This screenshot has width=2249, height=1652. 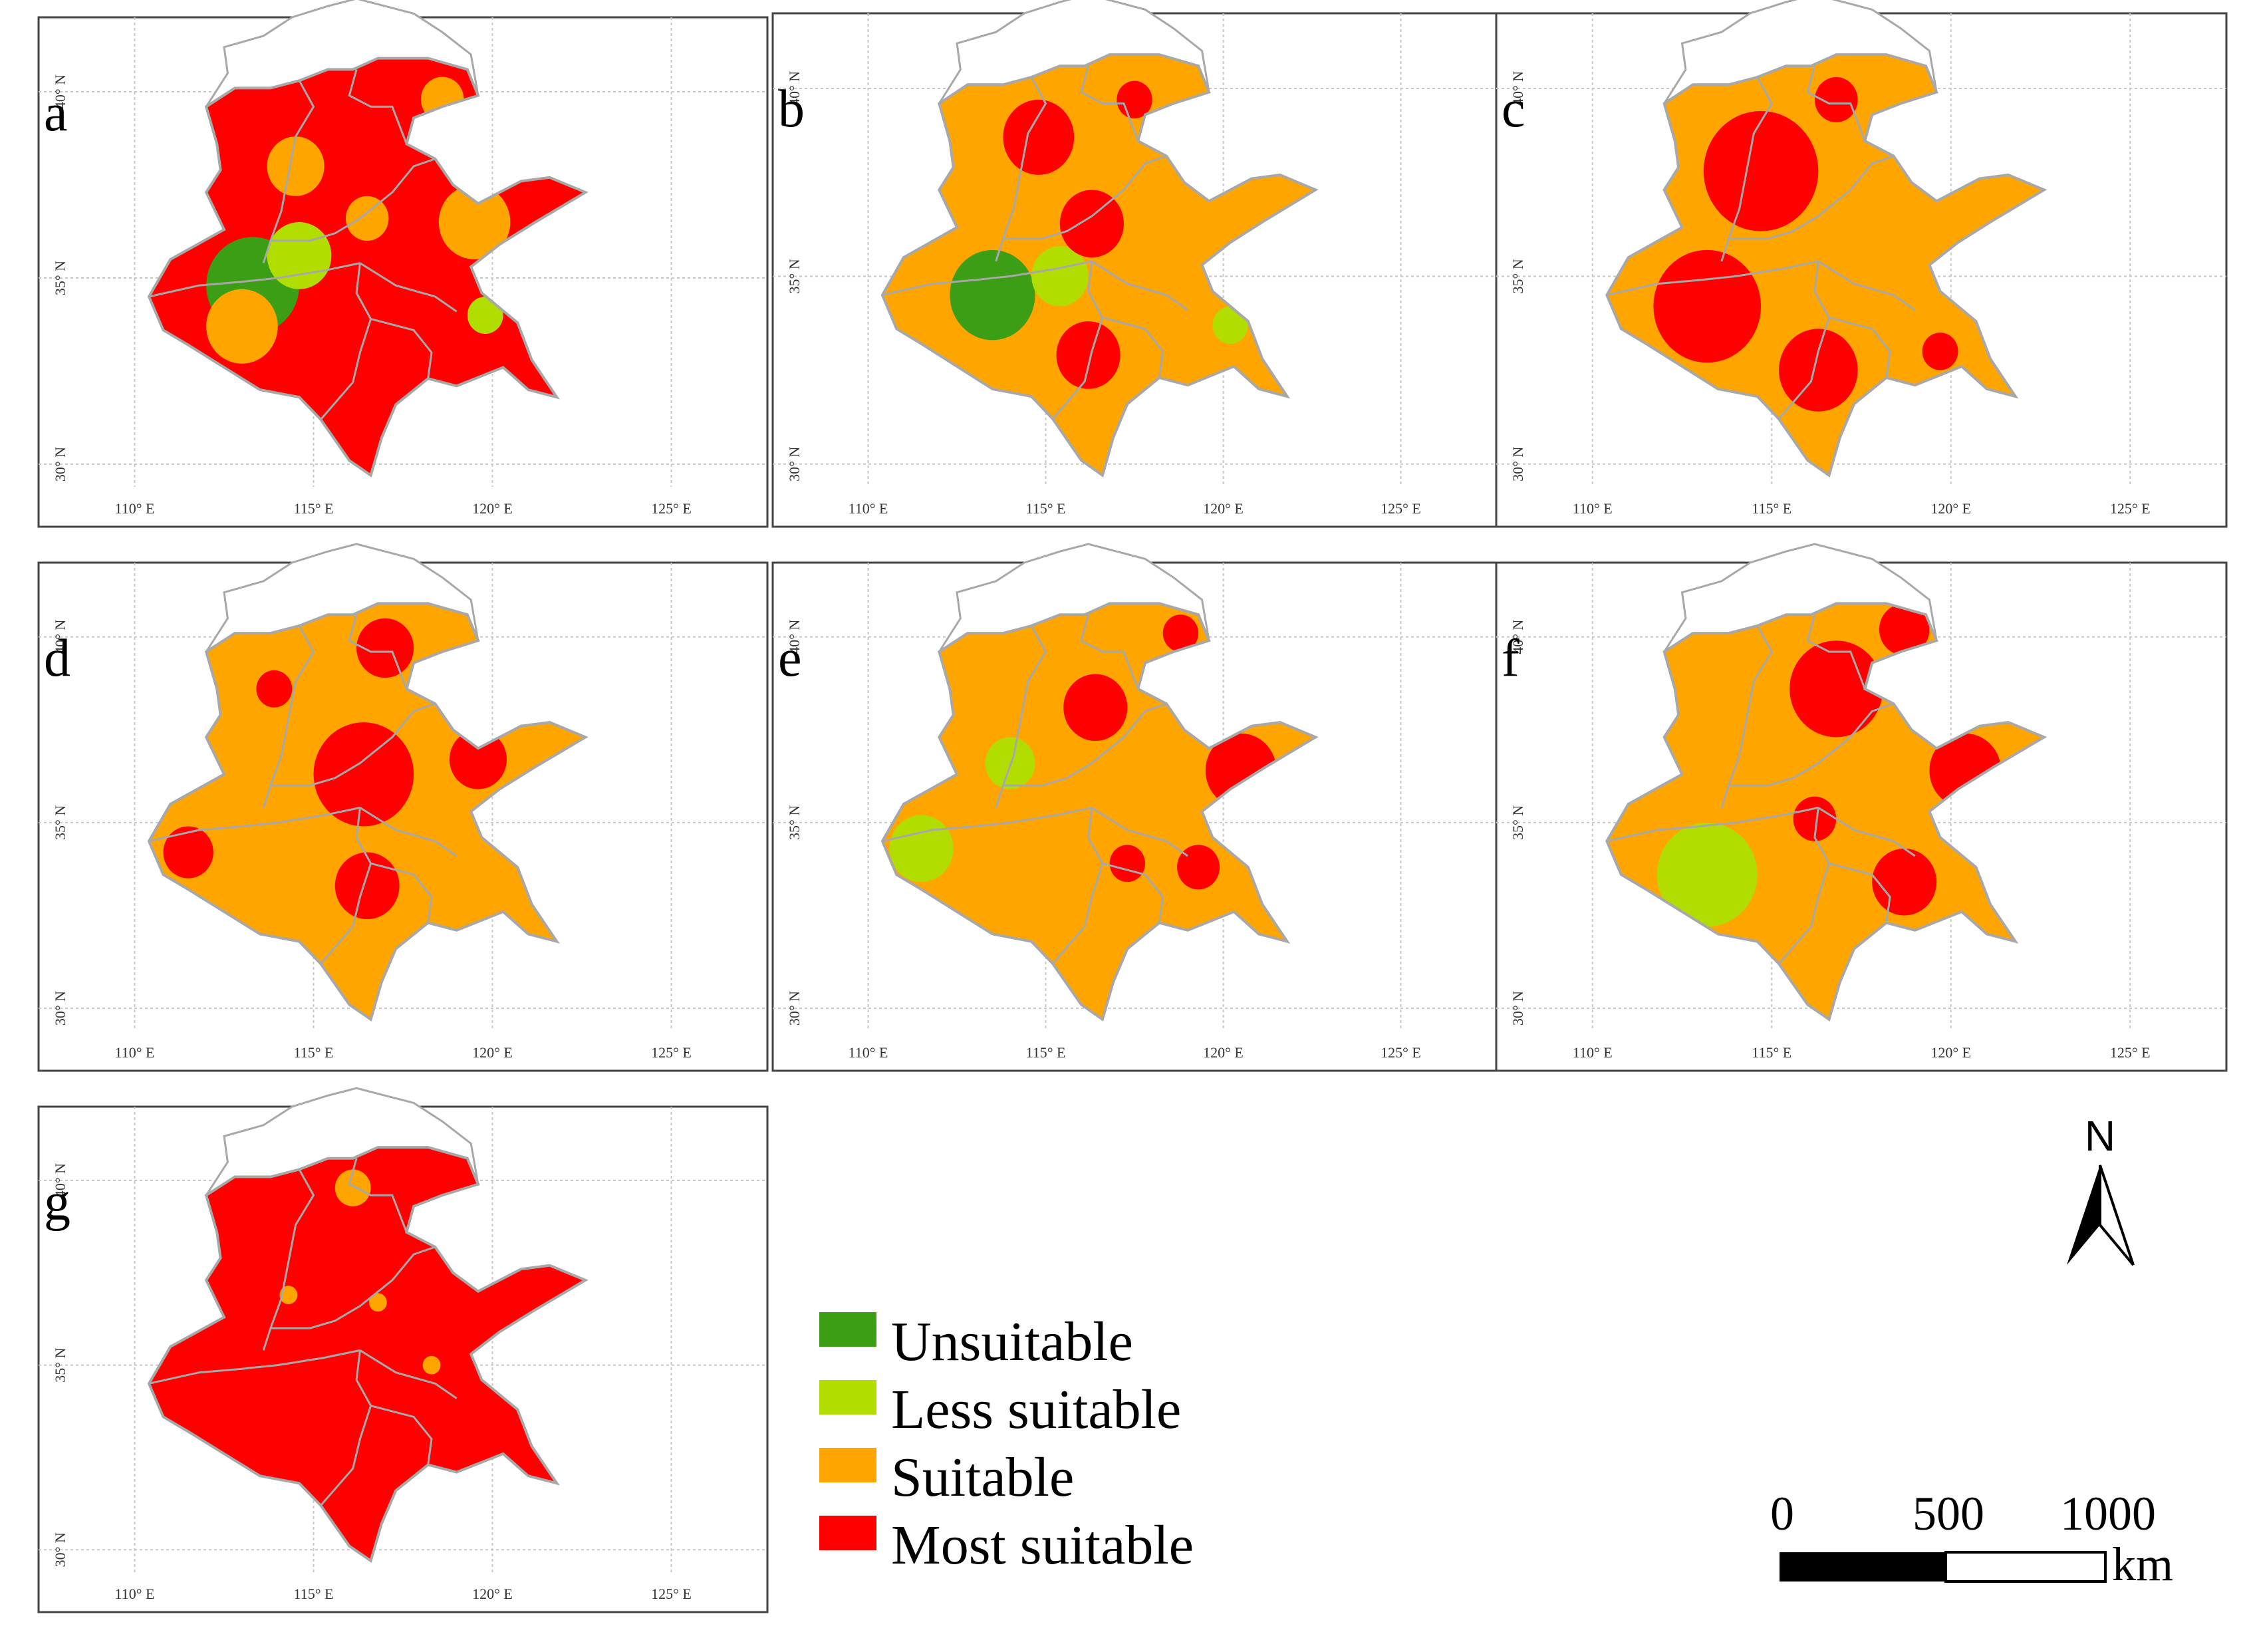 I want to click on map-panel-b: 110° E 115° E 120° E 125° E 30° N 35° N 40° Nb, so click(x=1134, y=264).